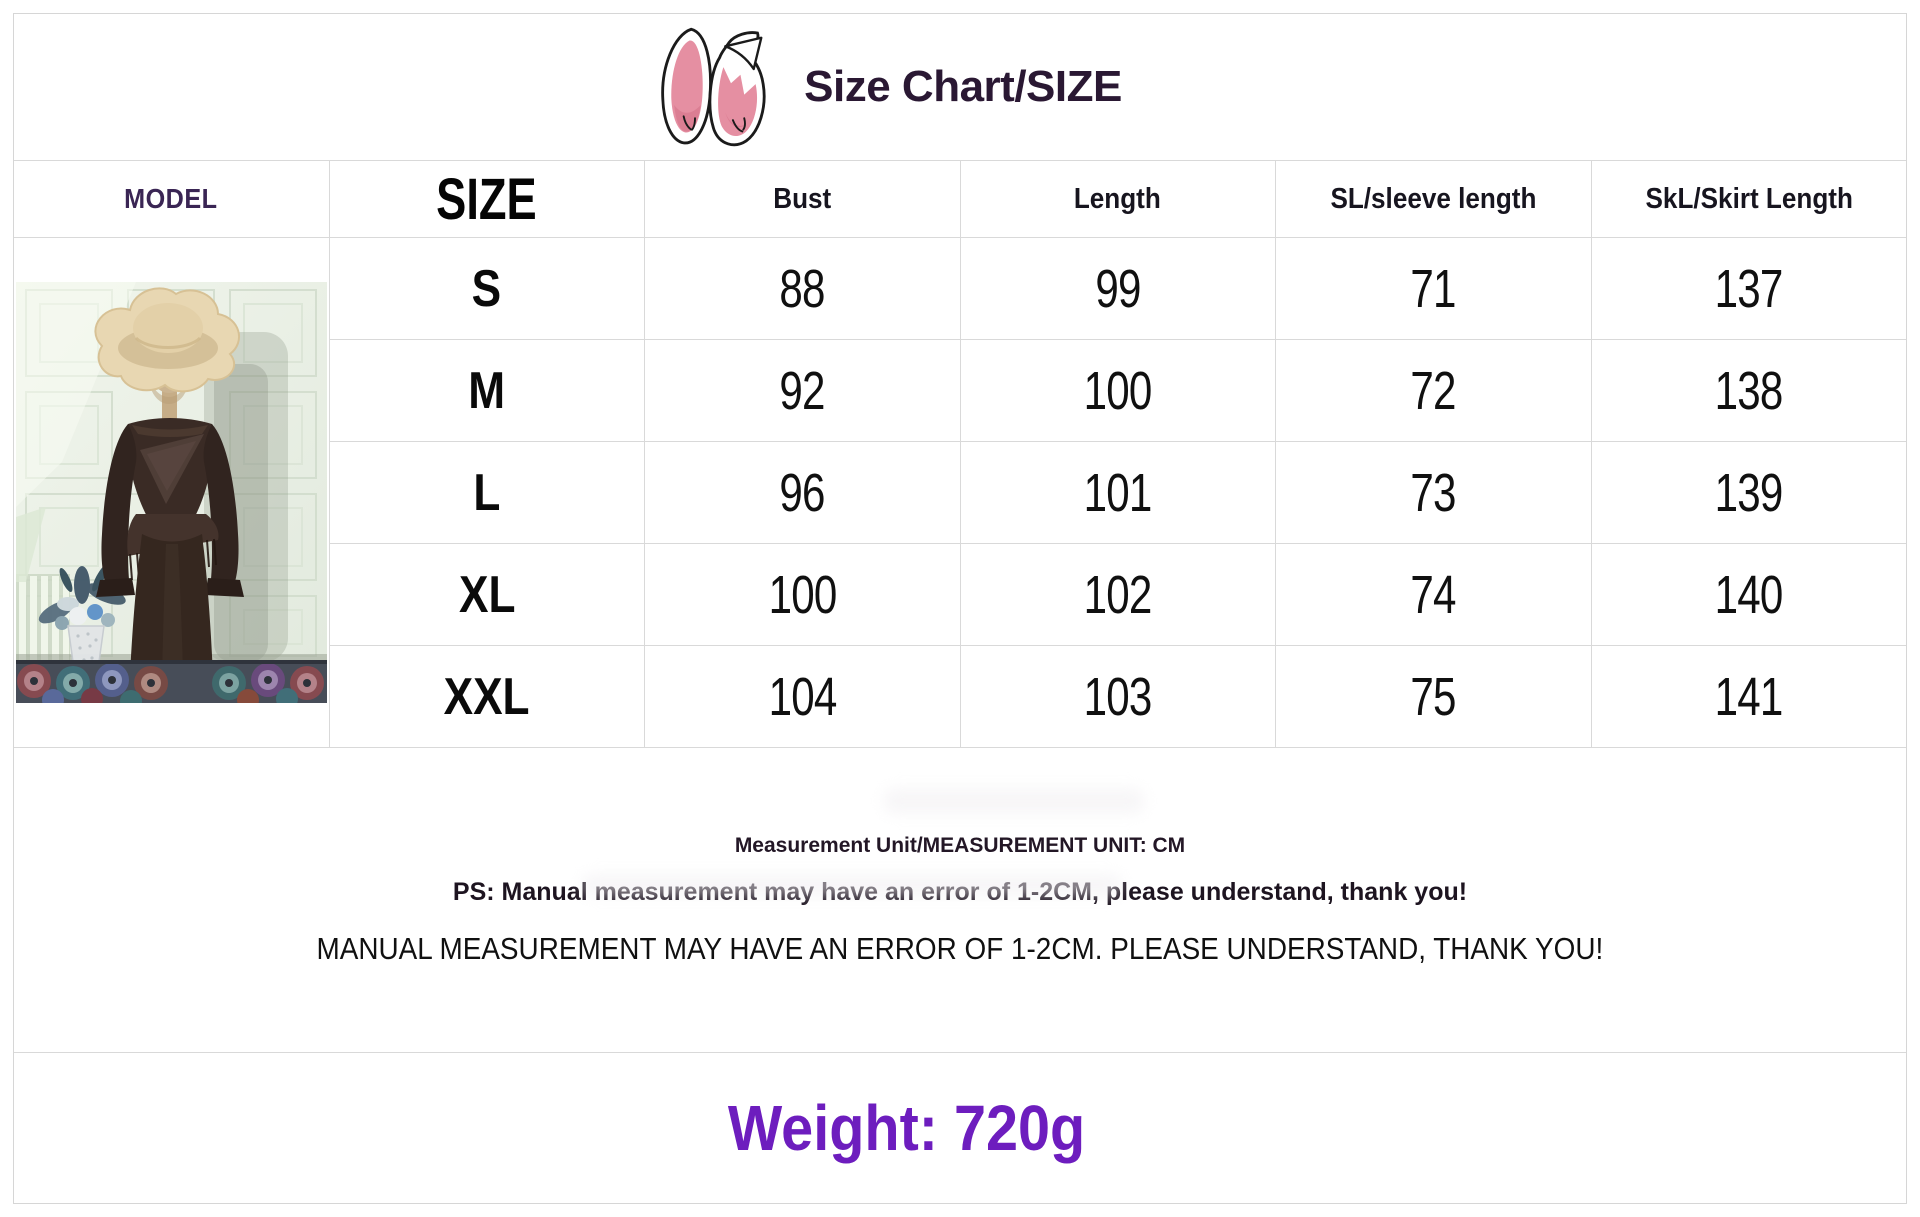 The height and width of the screenshot is (1217, 1920). What do you see at coordinates (169, 556) in the screenshot?
I see `dress` at bounding box center [169, 556].